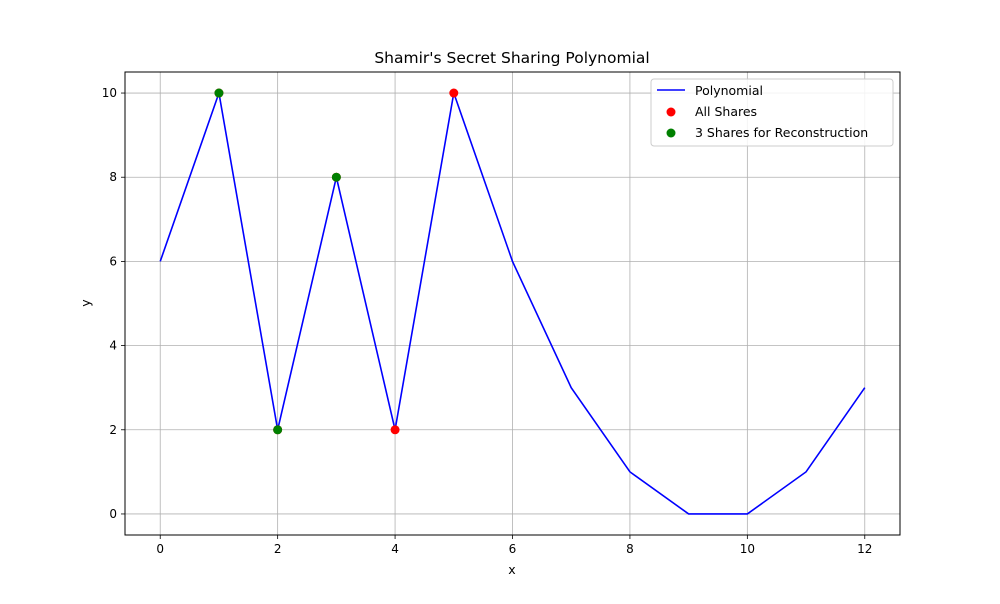 The image size is (1000, 604). Describe the element at coordinates (113, 430) in the screenshot. I see `y-tick-label: 2` at that location.